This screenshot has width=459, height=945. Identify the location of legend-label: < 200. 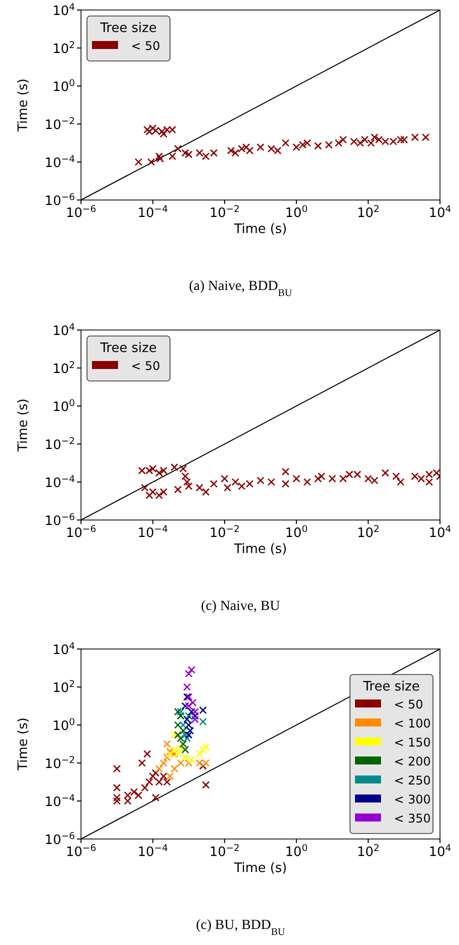
(412, 761).